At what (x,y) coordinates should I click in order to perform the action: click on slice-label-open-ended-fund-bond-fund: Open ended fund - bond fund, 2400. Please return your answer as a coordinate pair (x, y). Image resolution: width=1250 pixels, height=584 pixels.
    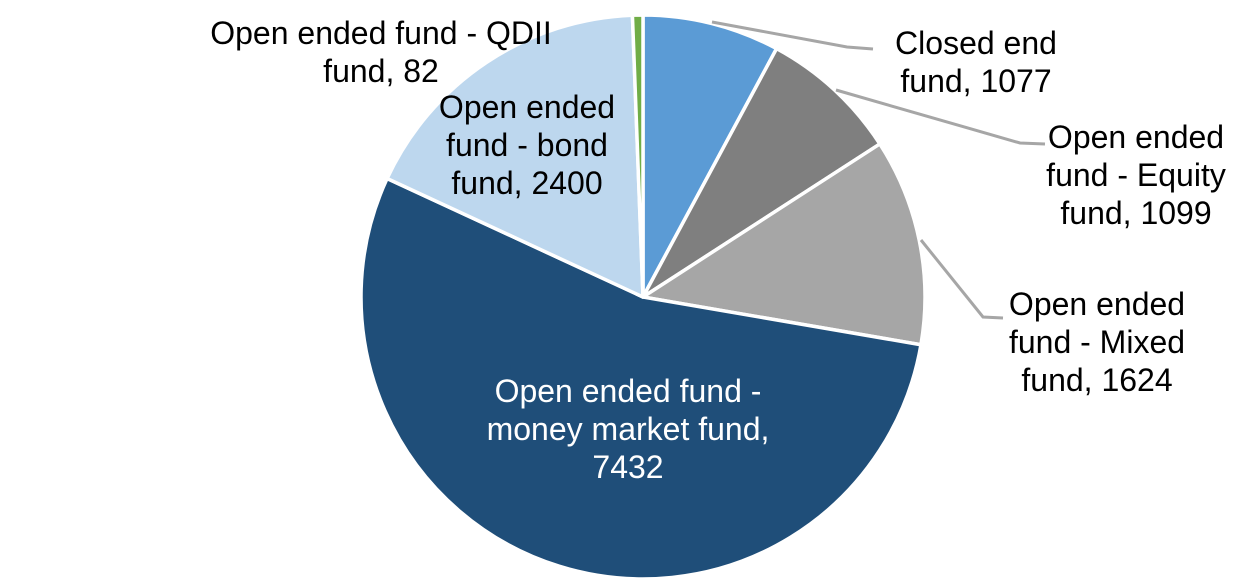
    Looking at the image, I should click on (527, 145).